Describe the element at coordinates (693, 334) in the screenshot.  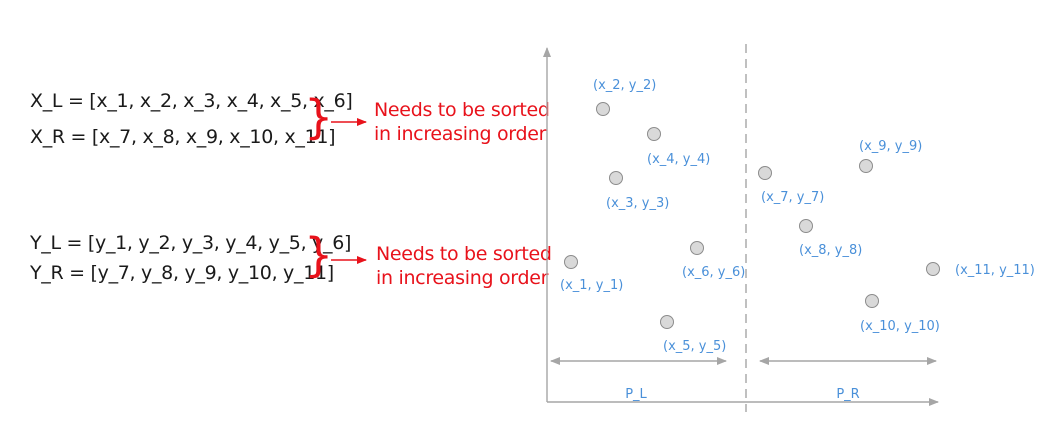
I see `point-5: (x_5, y_5)` at that location.